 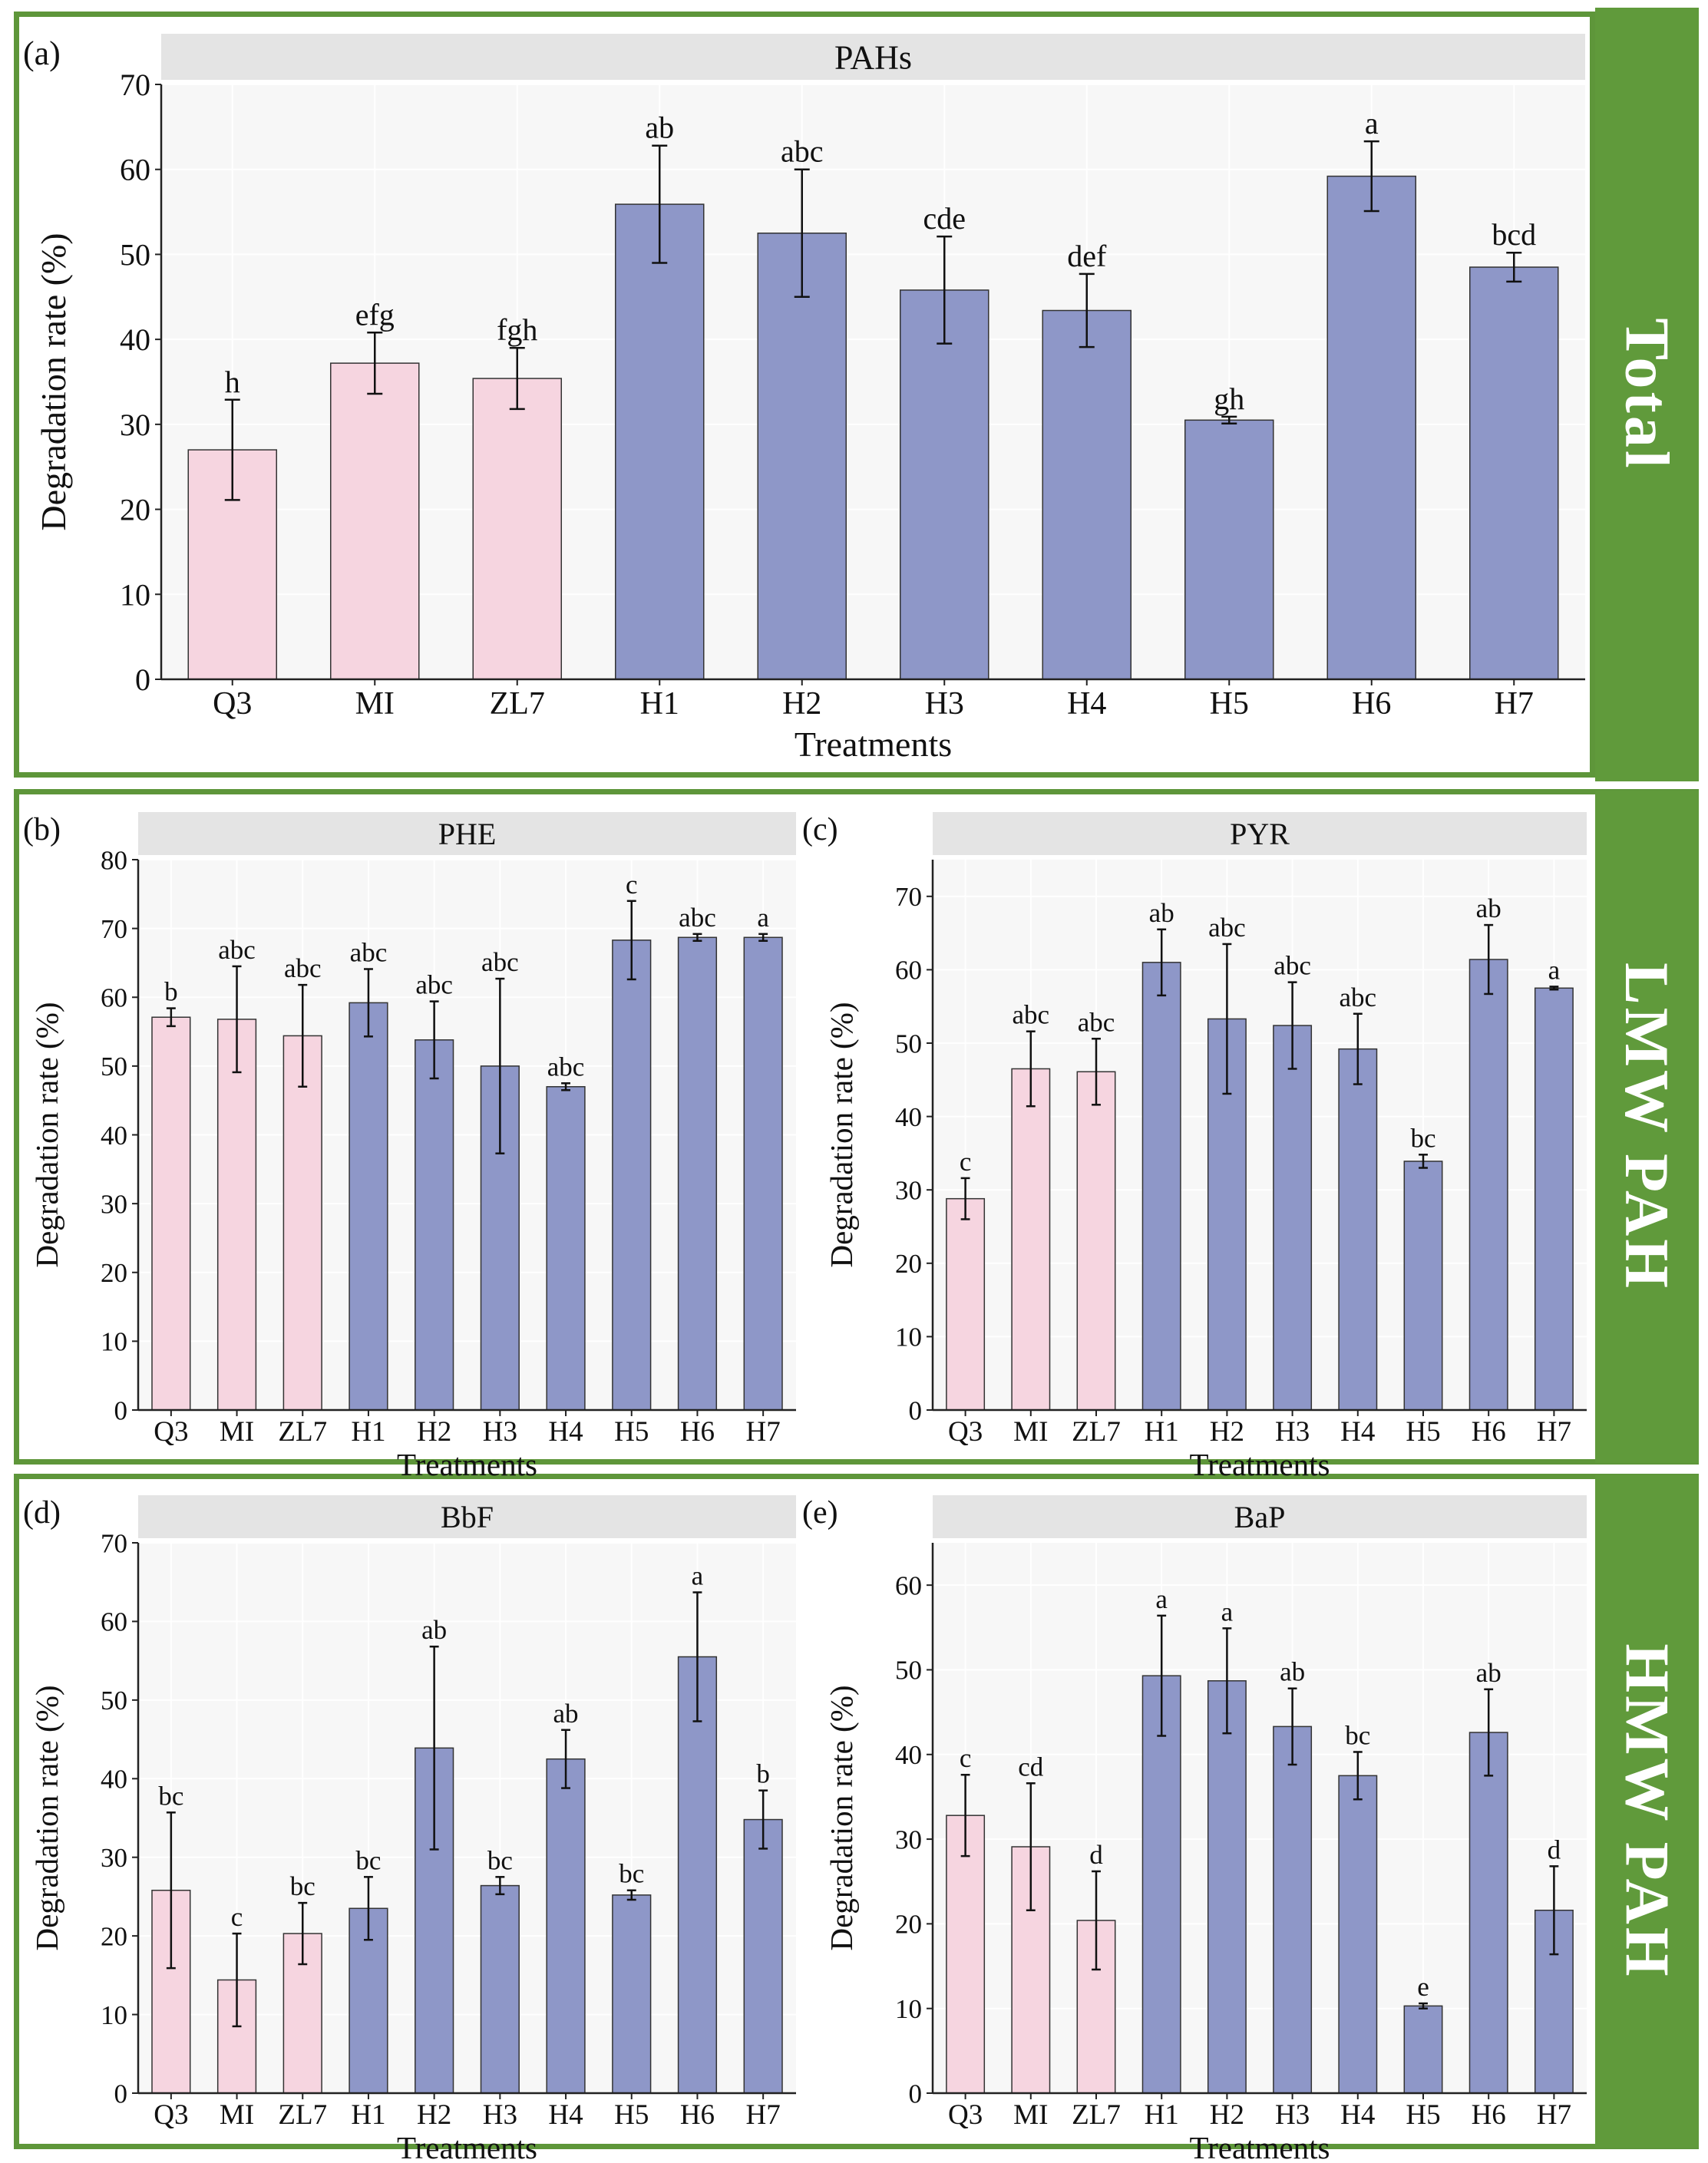 What do you see at coordinates (1292, 2115) in the screenshot?
I see `x-tick-label: H3` at bounding box center [1292, 2115].